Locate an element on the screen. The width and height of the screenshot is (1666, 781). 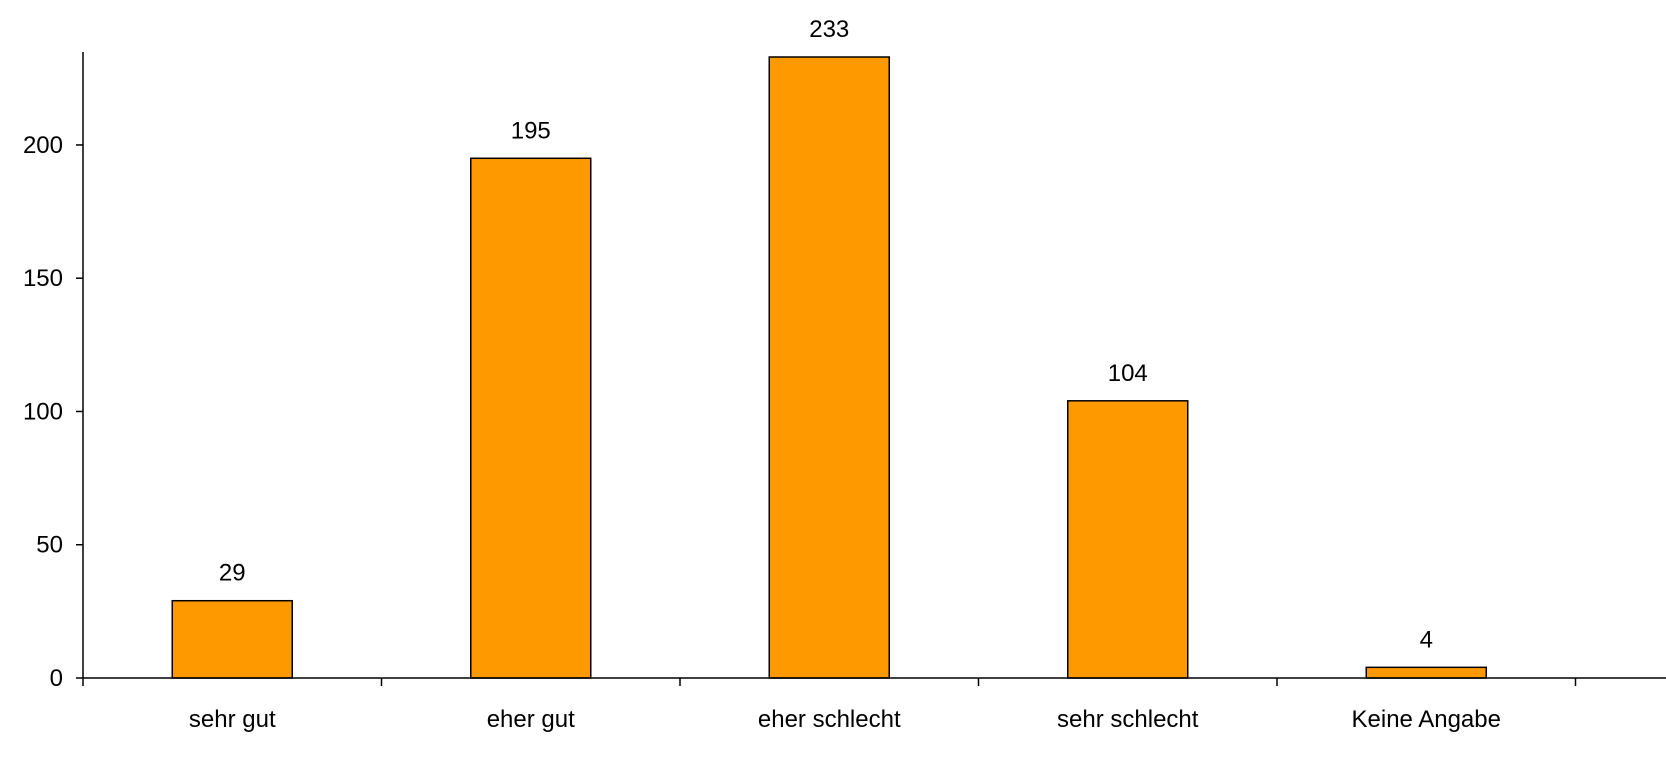
data-label-2: 233 is located at coordinates (829, 29).